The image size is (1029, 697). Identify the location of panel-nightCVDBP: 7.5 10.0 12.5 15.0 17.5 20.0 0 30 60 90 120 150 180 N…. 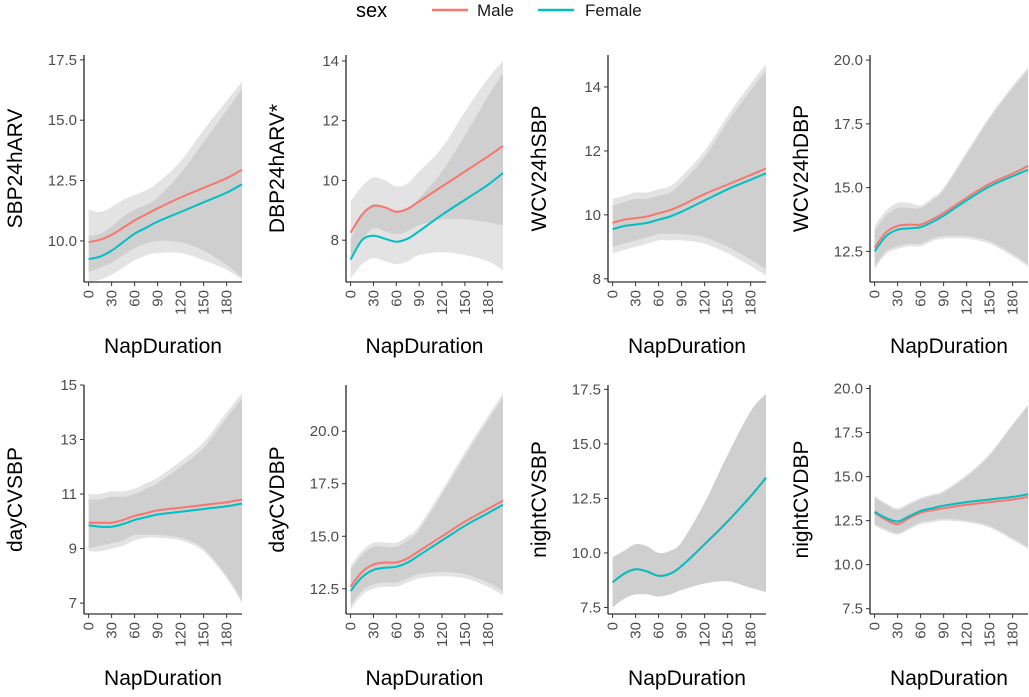
(909, 535).